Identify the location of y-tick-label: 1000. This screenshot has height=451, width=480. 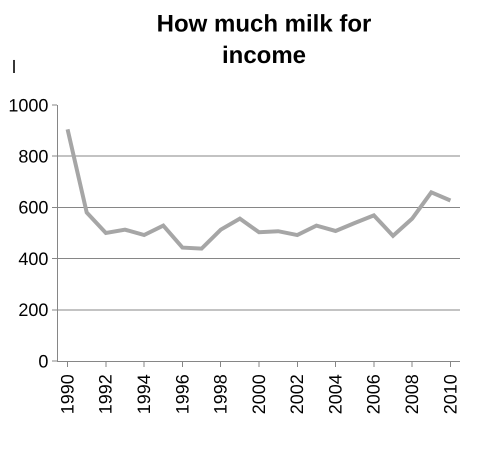
(28, 105).